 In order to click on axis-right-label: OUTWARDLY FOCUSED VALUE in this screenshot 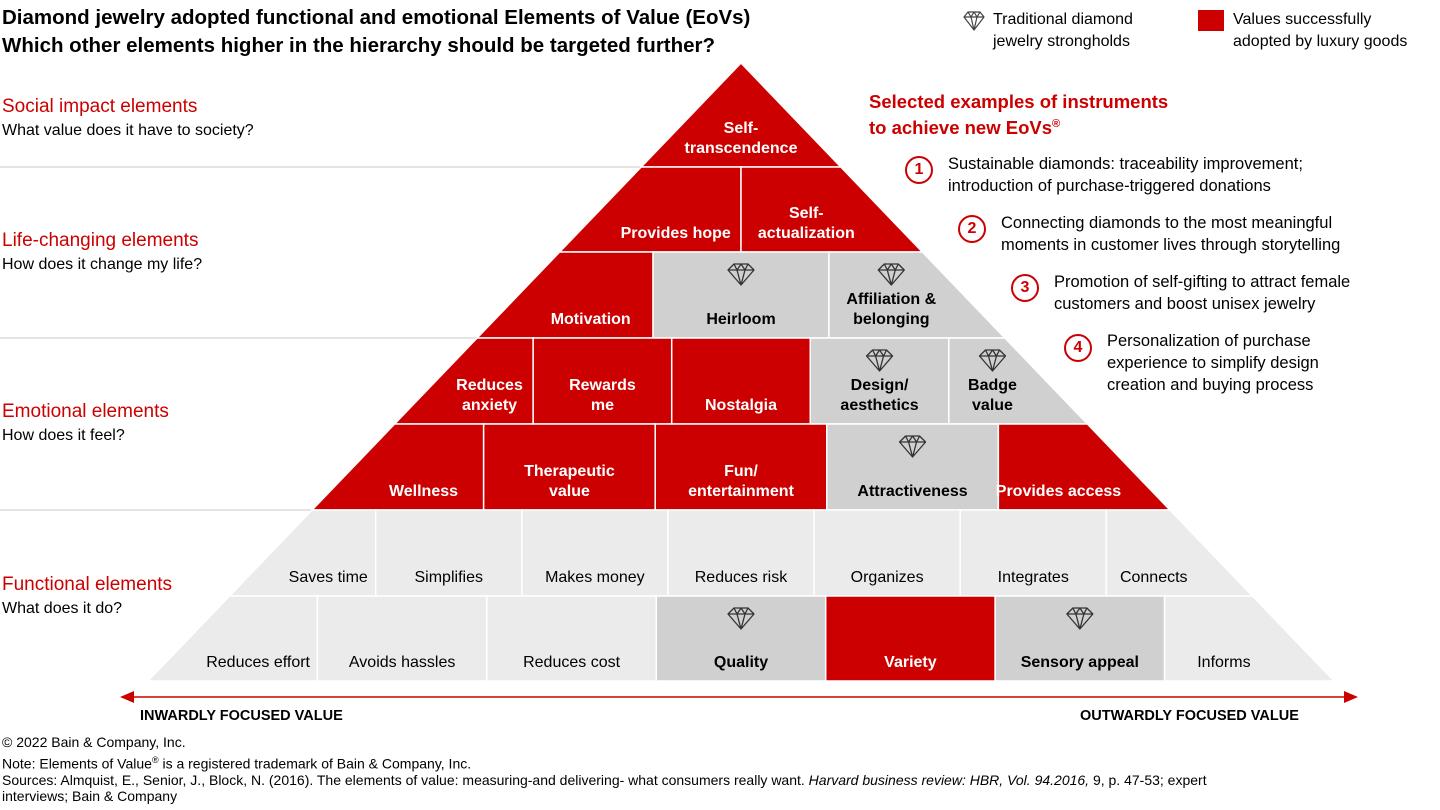, I will do `click(1189, 716)`.